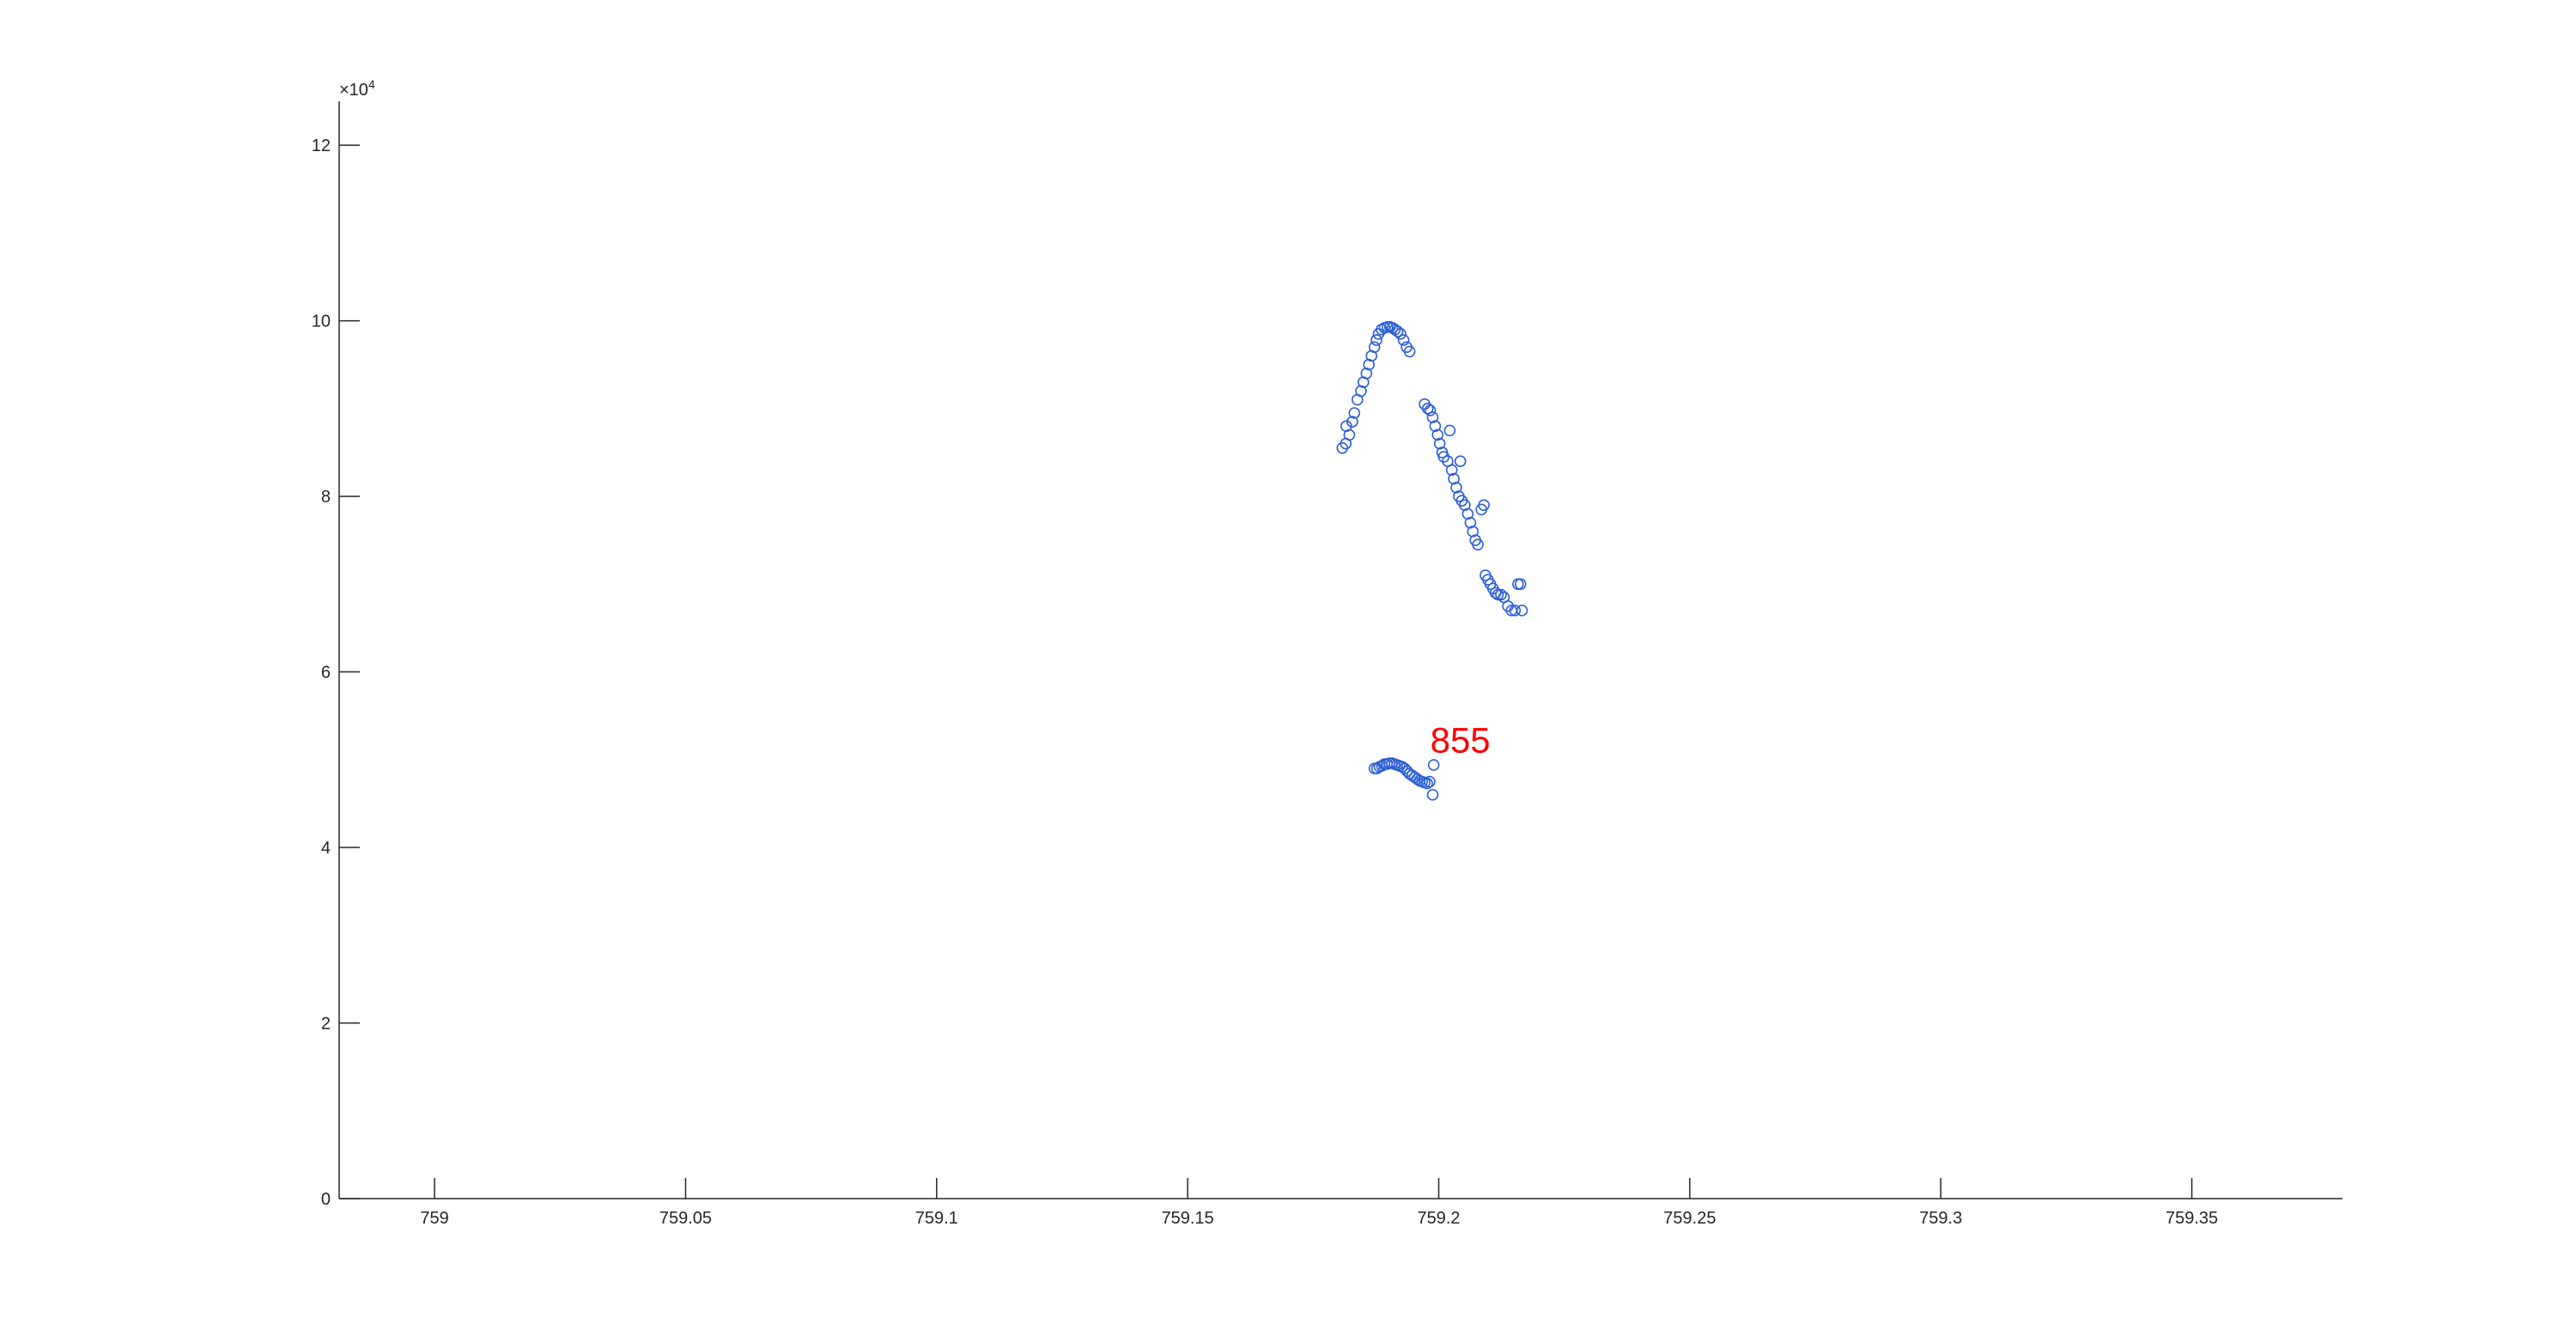 This screenshot has height=1342, width=2576. What do you see at coordinates (336, 673) in the screenshot?
I see `y-axis-ticks: 0 2 4 6 8 10 12` at bounding box center [336, 673].